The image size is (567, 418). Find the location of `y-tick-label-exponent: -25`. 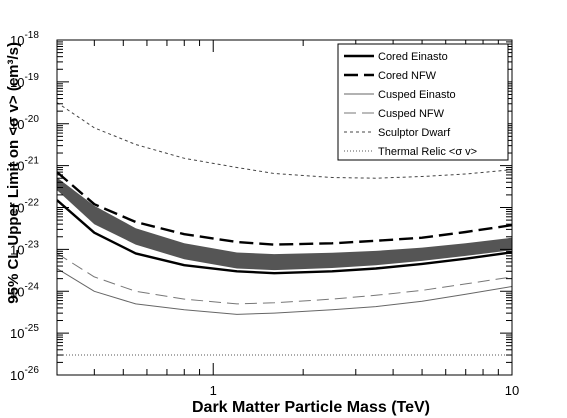

y-tick-label-exponent: -25 is located at coordinates (31, 328).